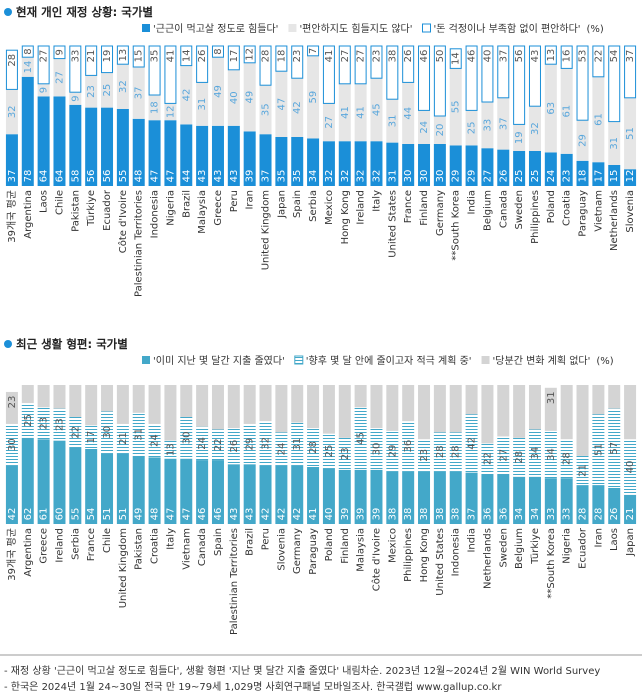  What do you see at coordinates (472, 176) in the screenshot?
I see `value-label: 29` at bounding box center [472, 176].